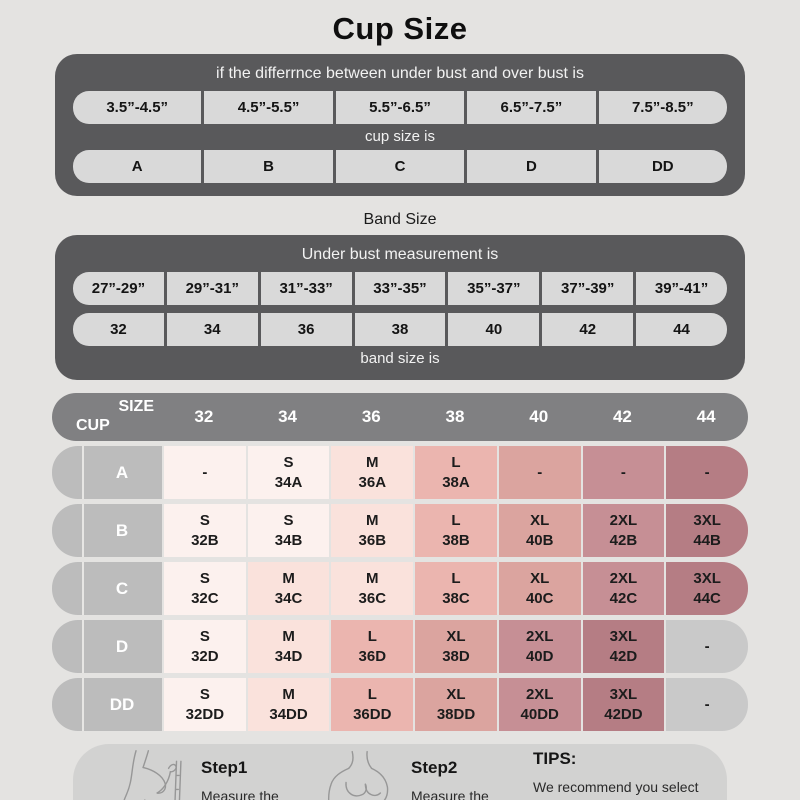 The height and width of the screenshot is (800, 800). Describe the element at coordinates (623, 530) in the screenshot. I see `matrix-cell: 2XL 42B` at that location.